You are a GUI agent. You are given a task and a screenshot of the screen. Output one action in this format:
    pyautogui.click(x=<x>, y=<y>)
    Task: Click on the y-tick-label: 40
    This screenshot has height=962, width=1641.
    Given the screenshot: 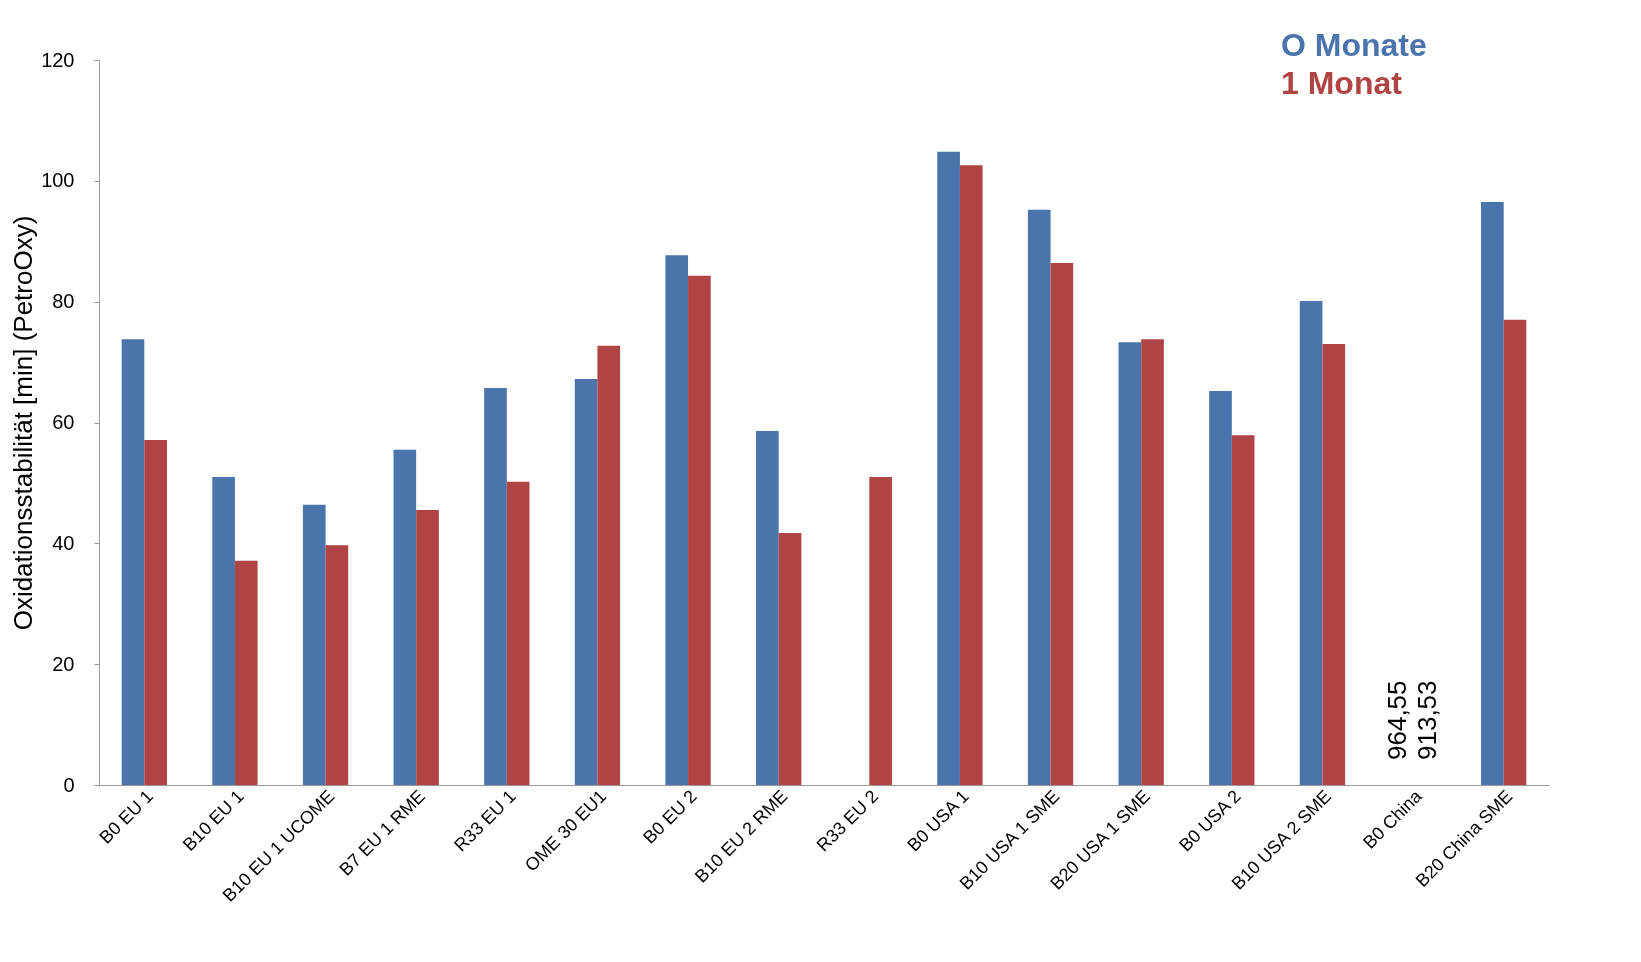 What is the action you would take?
    pyautogui.click(x=63, y=542)
    